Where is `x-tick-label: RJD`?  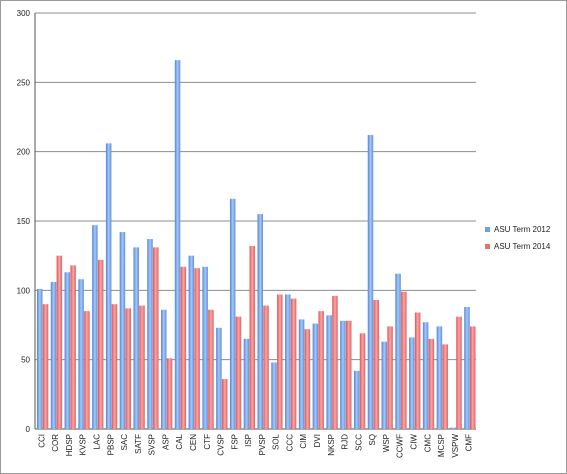
x-tick-label: RJD is located at coordinates (345, 442).